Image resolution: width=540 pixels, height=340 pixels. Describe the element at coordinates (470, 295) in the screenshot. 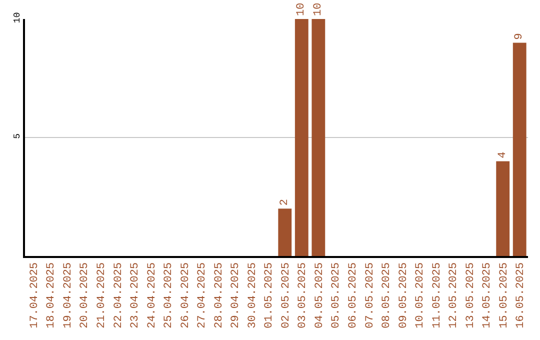

I see `x-tick-label: 13.05.2025` at that location.